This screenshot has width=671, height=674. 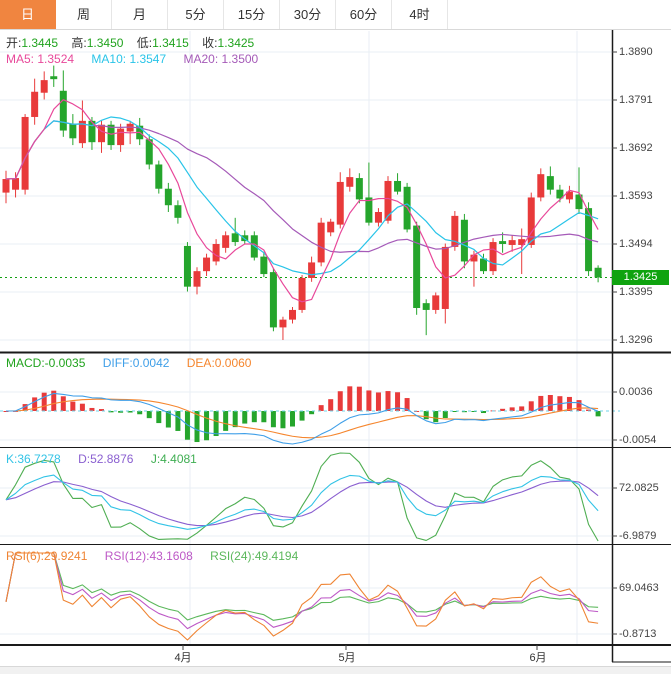 What do you see at coordinates (639, 488) in the screenshot?
I see `kdj-axis-label: 72.0825` at bounding box center [639, 488].